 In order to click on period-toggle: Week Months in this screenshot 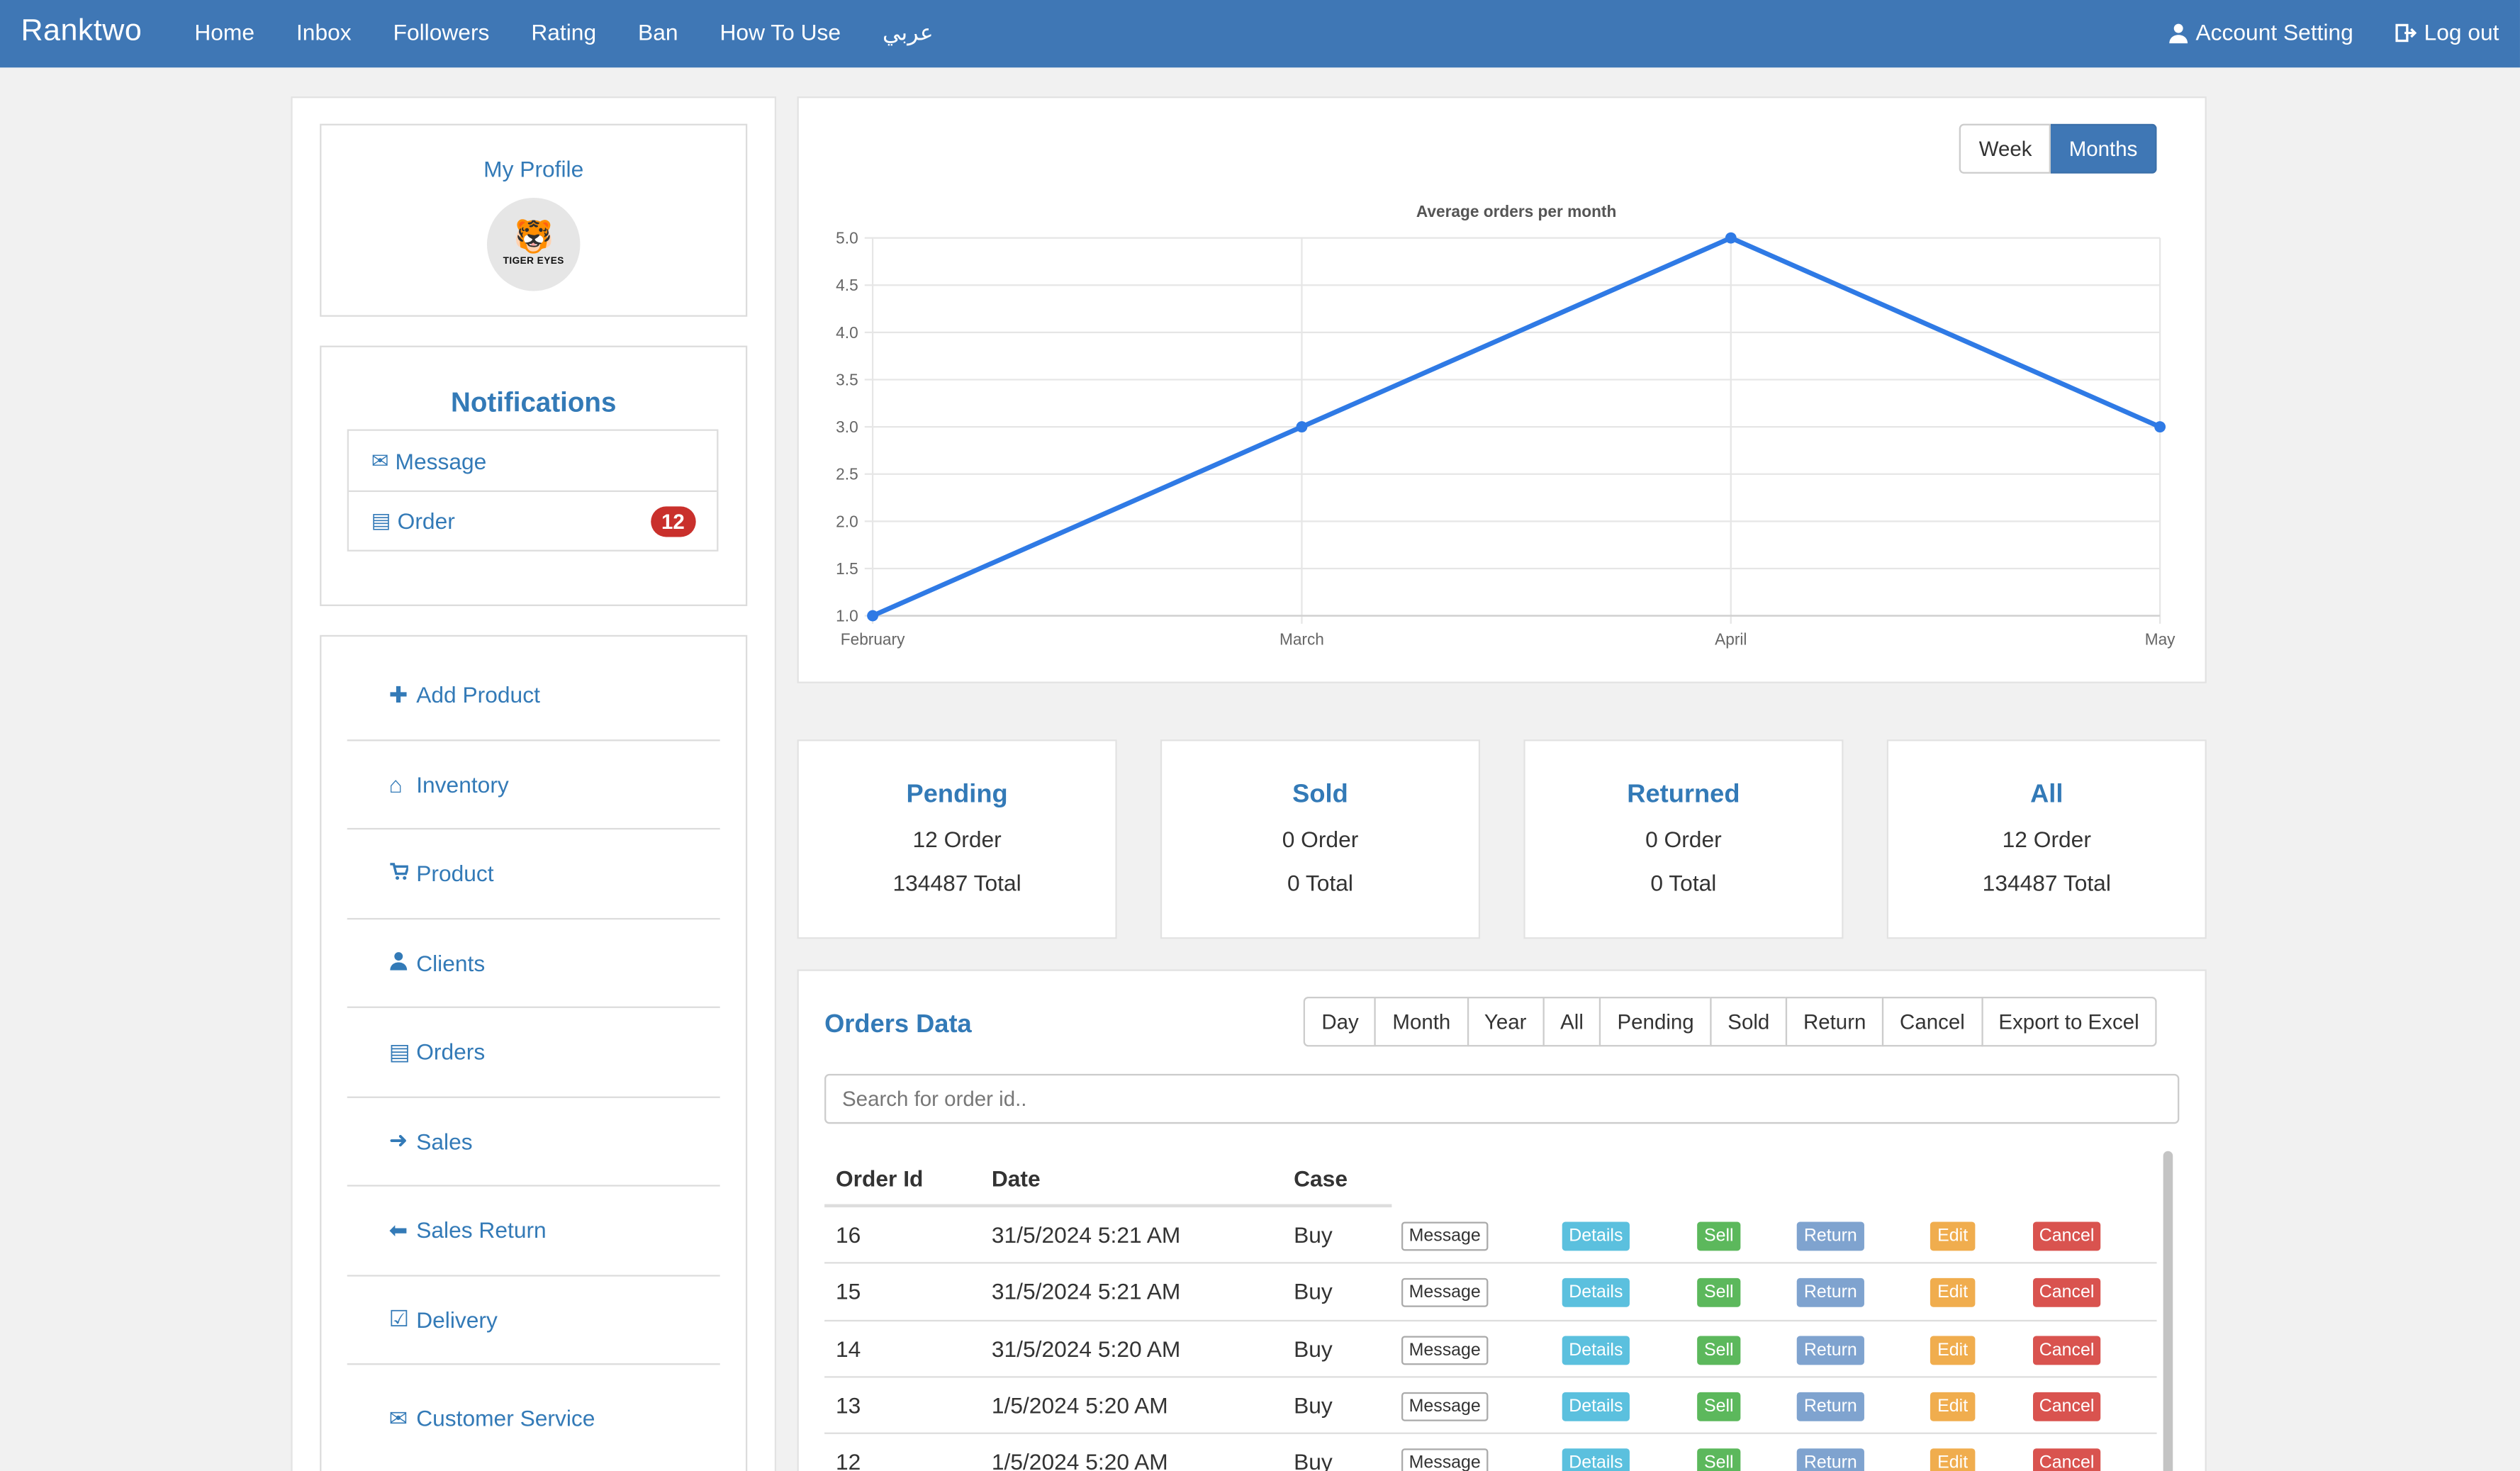, I will do `click(2058, 148)`.